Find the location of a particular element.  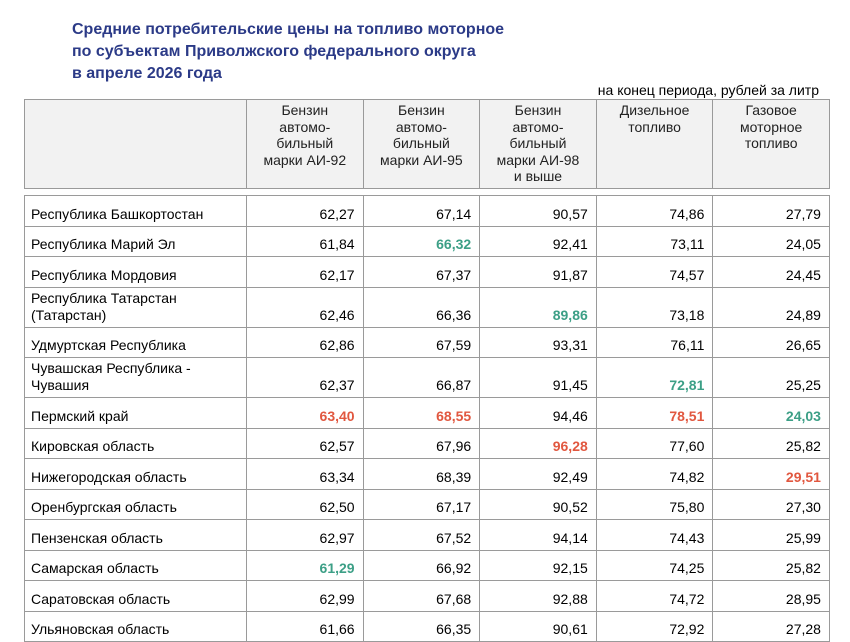

price-cell: 92,49 is located at coordinates (538, 474).